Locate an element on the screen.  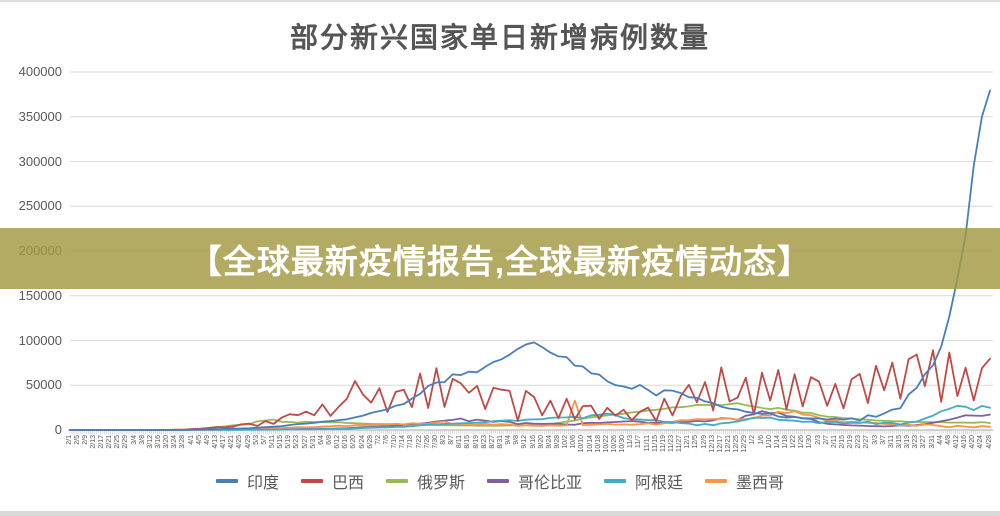
legend-item-argentina: 阿根廷 is located at coordinates (643, 481).